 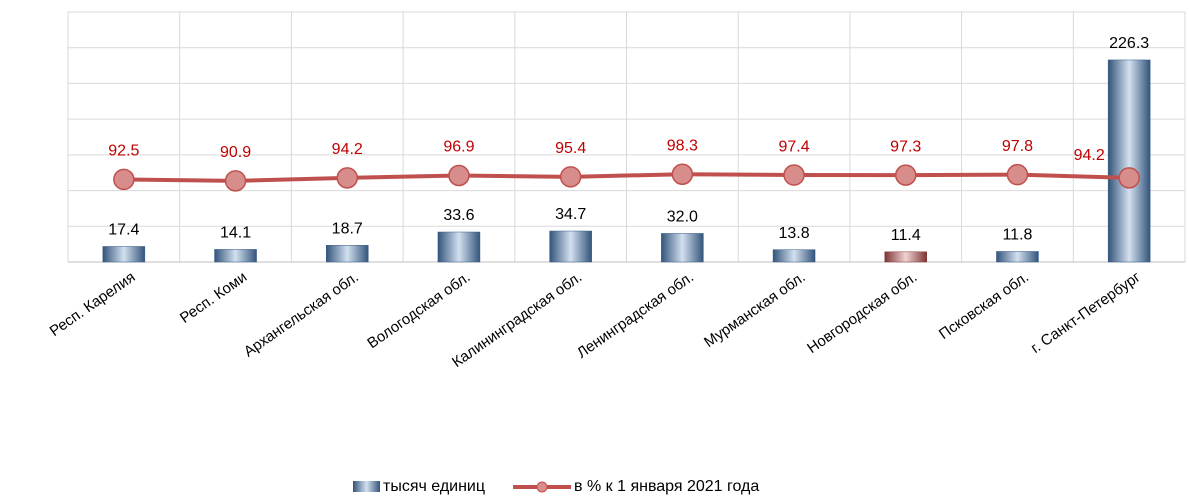 I want to click on bar-value-label: 14.1, so click(x=235, y=233).